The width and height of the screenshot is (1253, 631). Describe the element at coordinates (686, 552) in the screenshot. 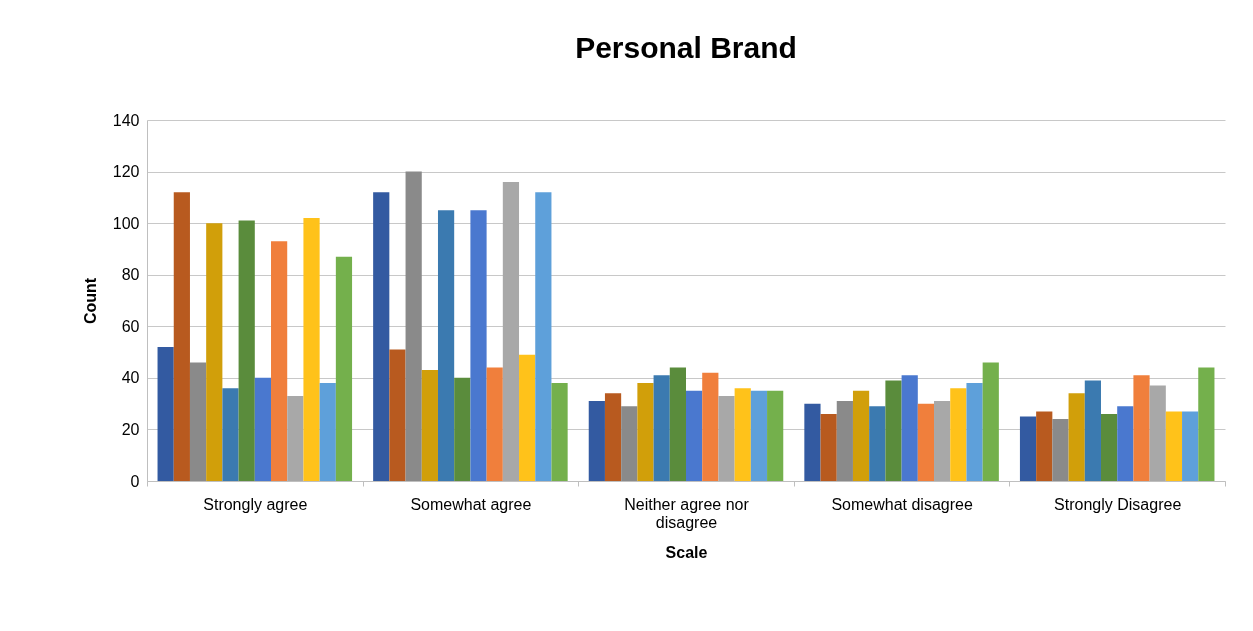

I see `x-axis-title: Scale` at that location.